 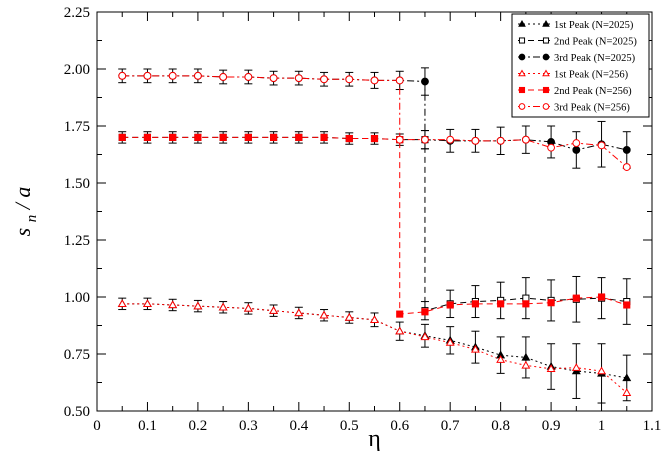 What do you see at coordinates (147, 426) in the screenshot?
I see `x-tick-label: 0.1` at bounding box center [147, 426].